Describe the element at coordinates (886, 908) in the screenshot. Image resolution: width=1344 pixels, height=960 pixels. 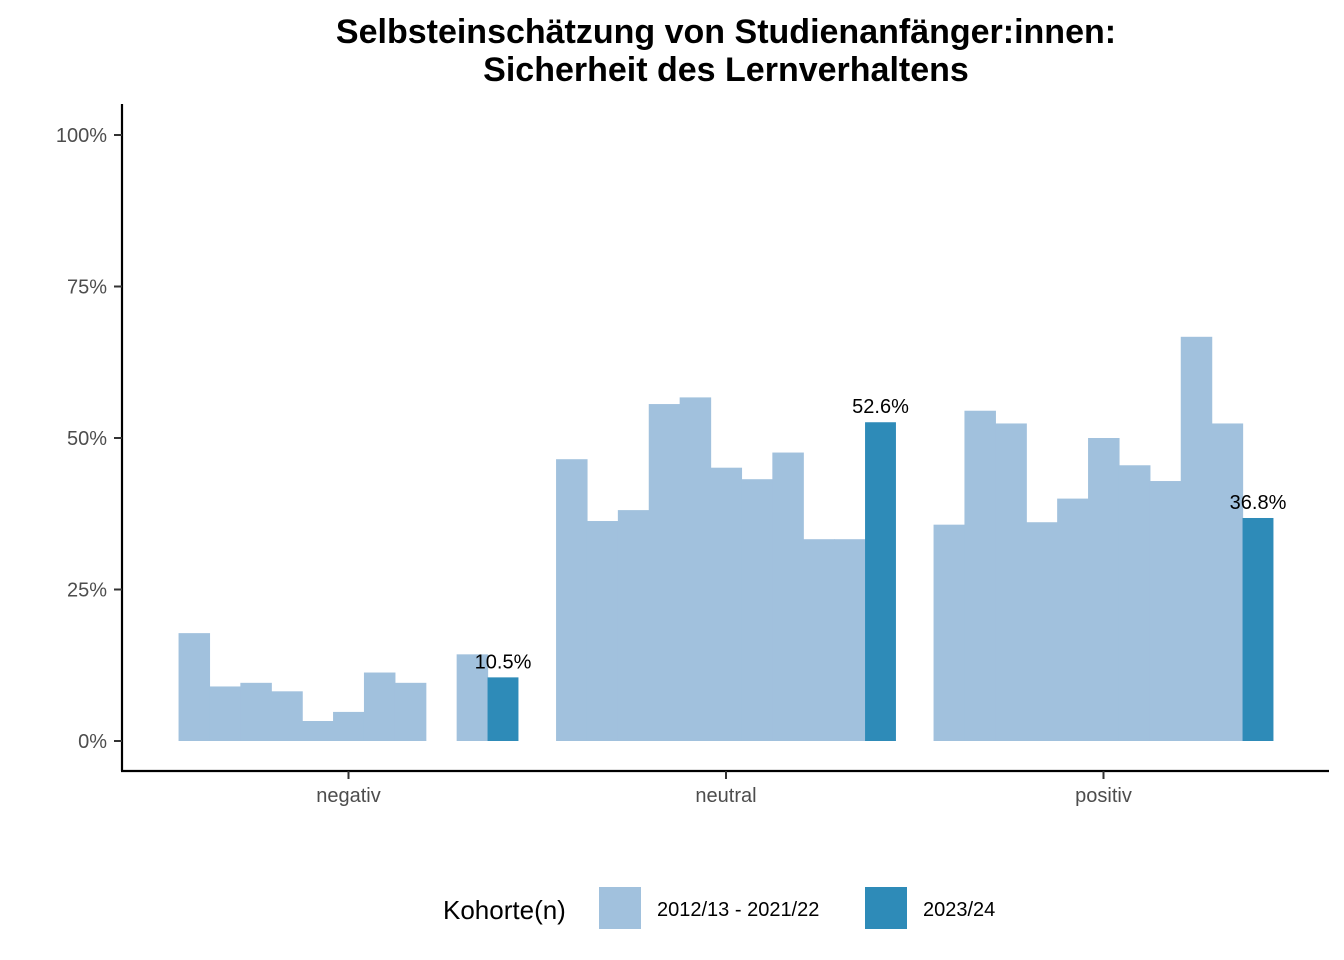
I see `legend-swatch-current` at that location.